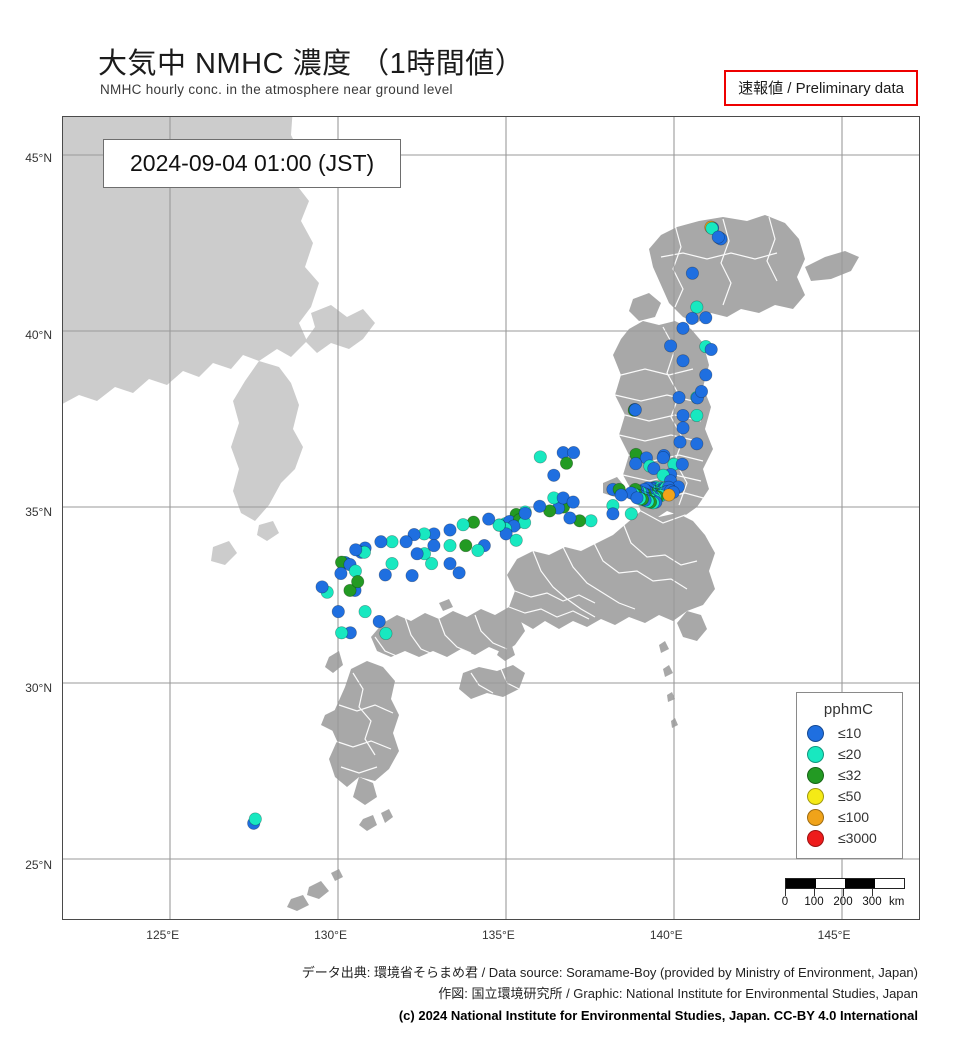 The width and height of the screenshot is (980, 1060). I want to click on legend-item-label: ≤3000, so click(857, 838).